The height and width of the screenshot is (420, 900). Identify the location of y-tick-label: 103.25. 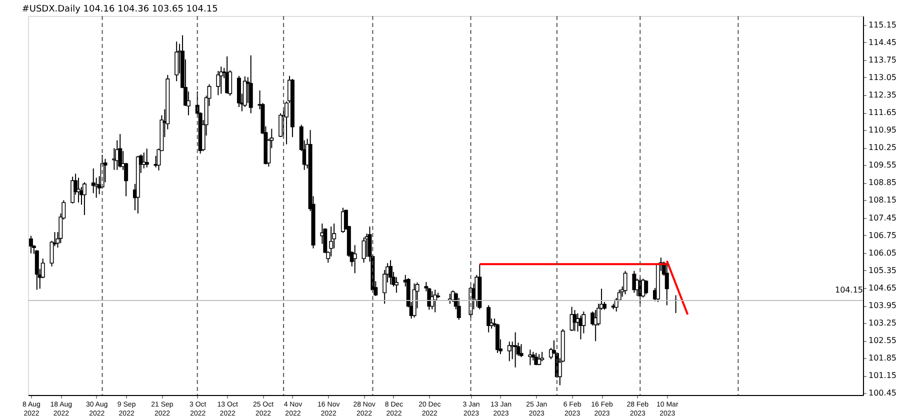
(882, 323).